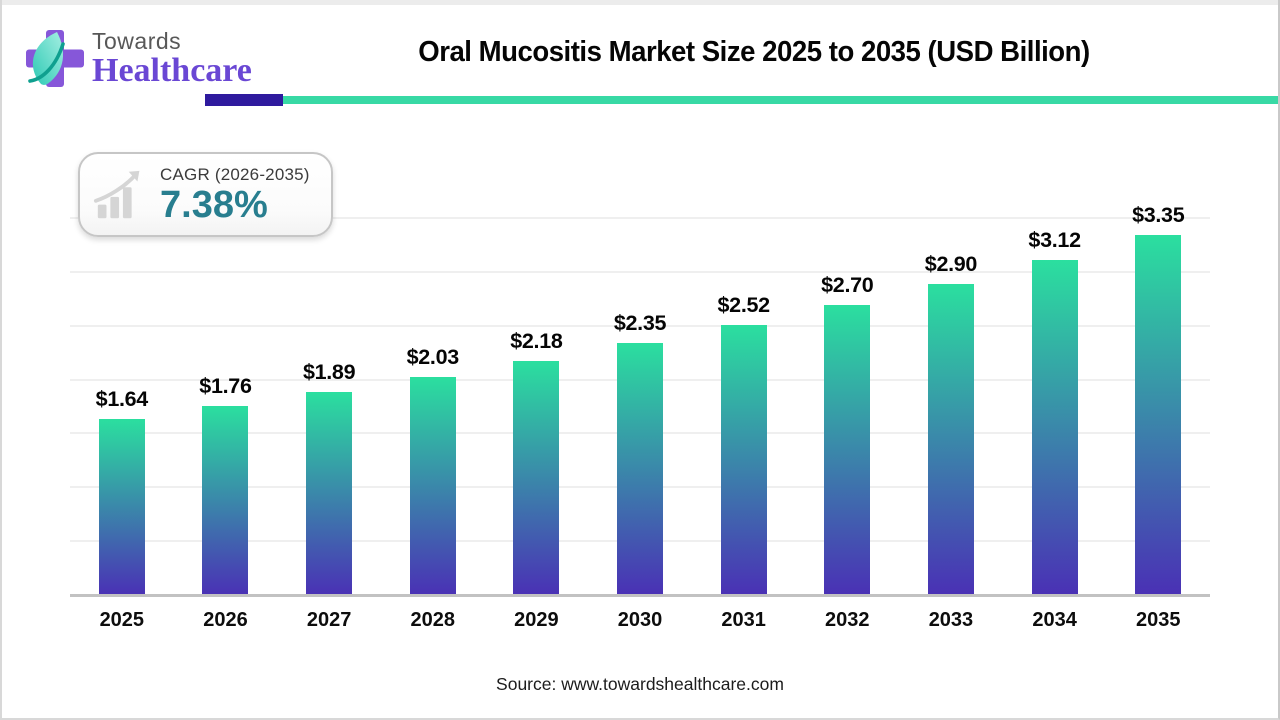 Image resolution: width=1280 pixels, height=720 pixels. I want to click on bar-2029, so click(536, 478).